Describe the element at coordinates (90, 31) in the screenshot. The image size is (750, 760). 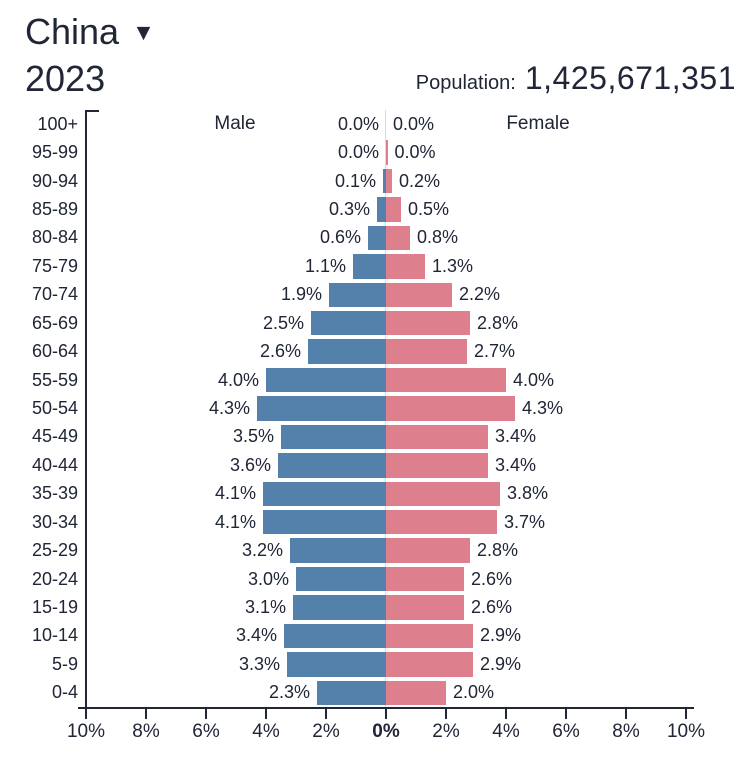
I see `country-selector: China ▼` at that location.